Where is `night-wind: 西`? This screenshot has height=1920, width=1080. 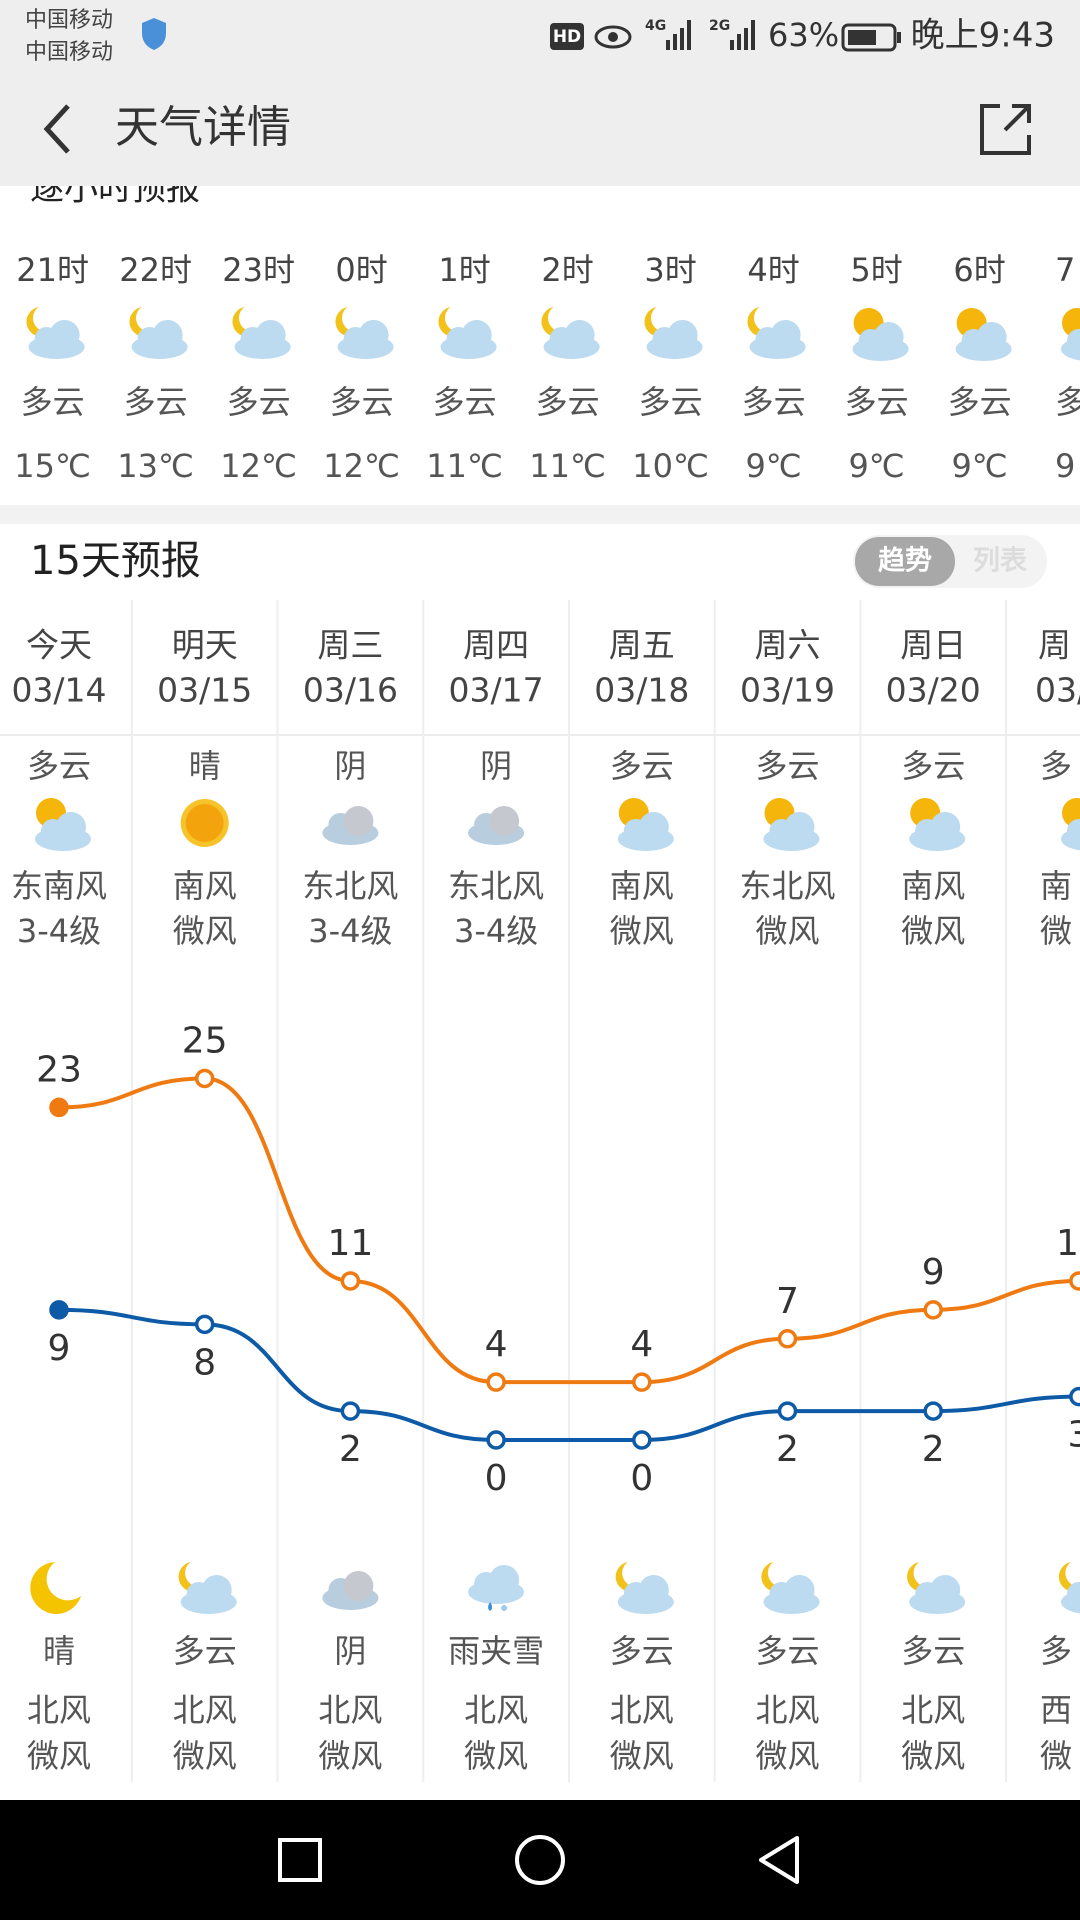
night-wind: 西 is located at coordinates (1056, 1710).